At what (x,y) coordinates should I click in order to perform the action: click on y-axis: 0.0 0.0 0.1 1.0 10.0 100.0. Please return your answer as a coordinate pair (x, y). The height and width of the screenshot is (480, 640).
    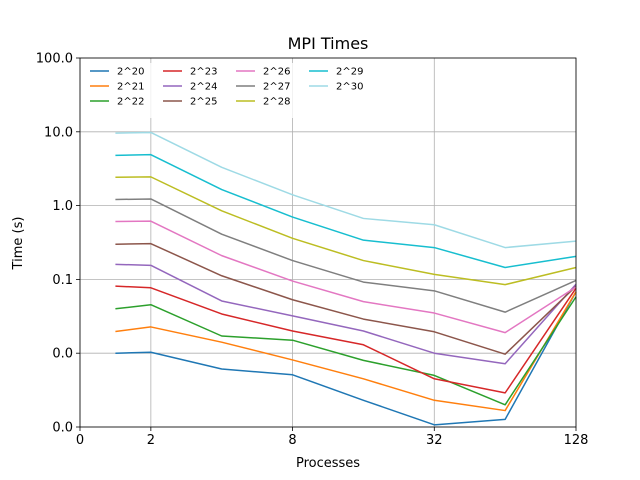
    Looking at the image, I should click on (58, 244).